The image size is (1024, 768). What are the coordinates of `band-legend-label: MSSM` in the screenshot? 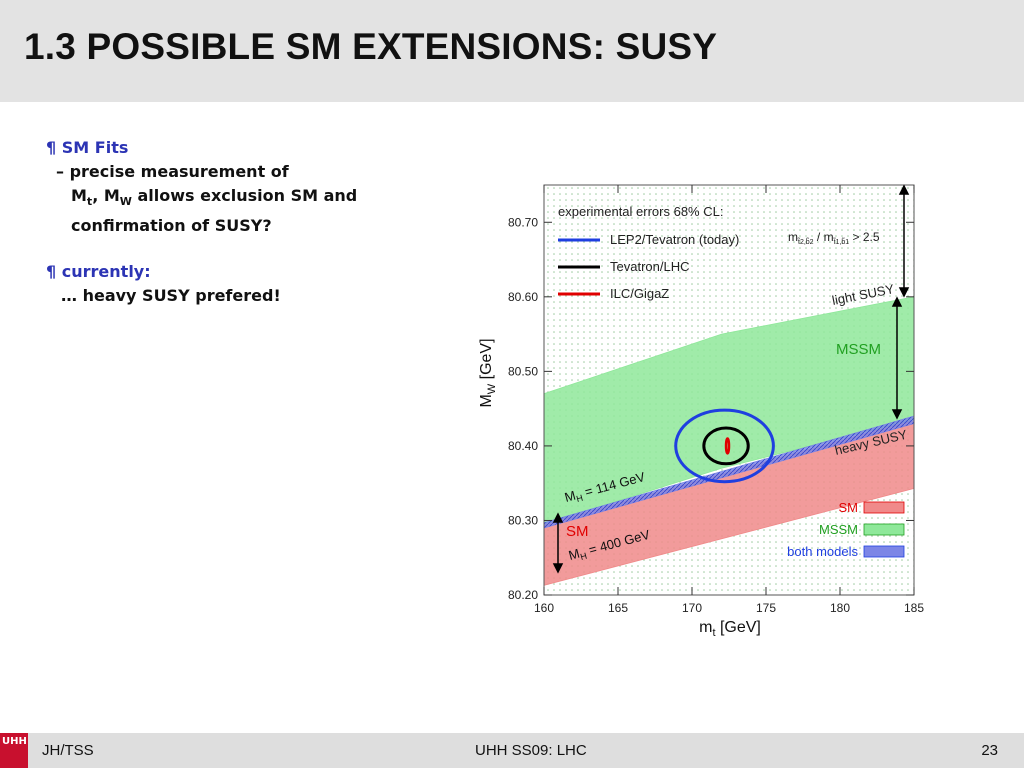 It's located at (838, 529).